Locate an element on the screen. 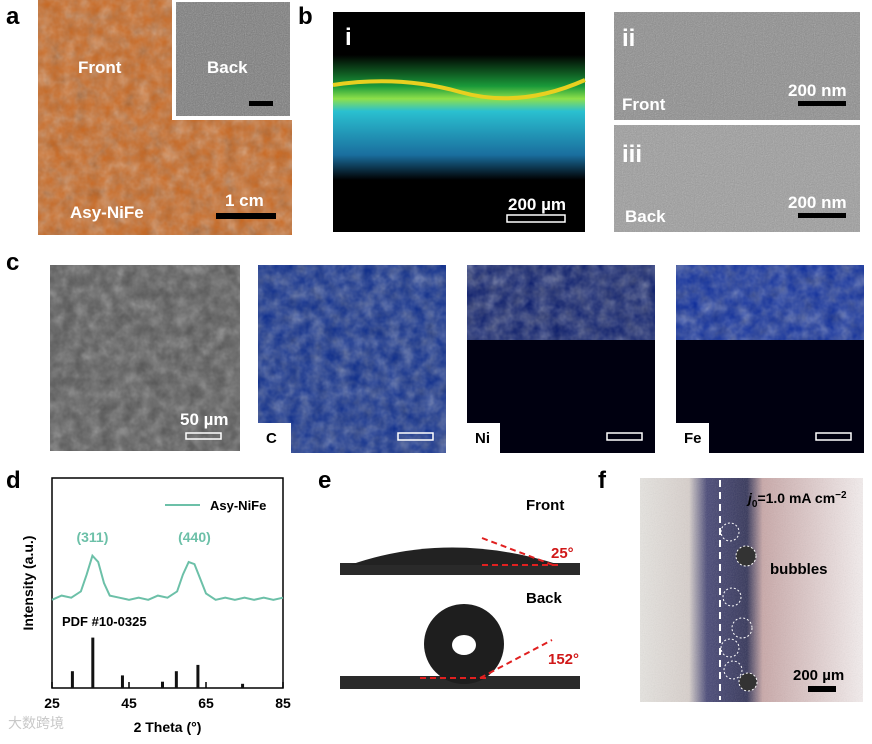  panel-label: f is located at coordinates (602, 480).